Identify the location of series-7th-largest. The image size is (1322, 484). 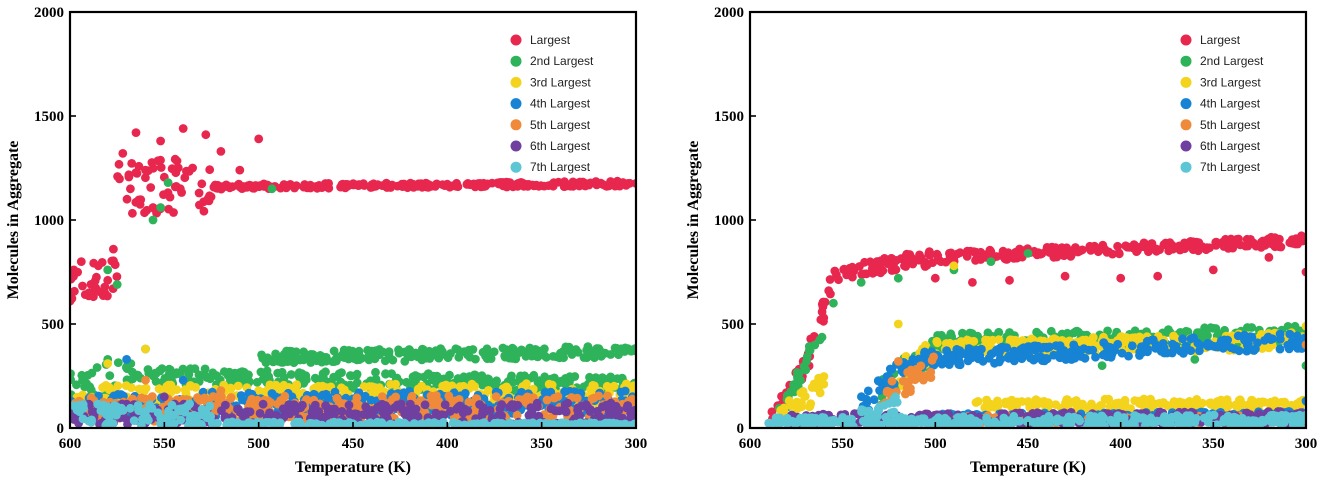
(1035, 410).